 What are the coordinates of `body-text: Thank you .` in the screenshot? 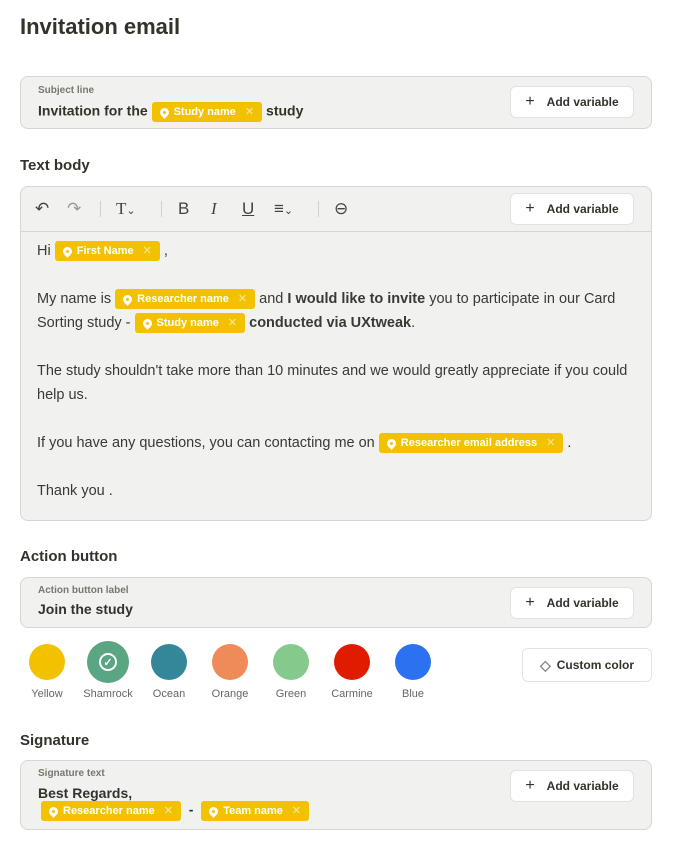 It's located at (75, 491).